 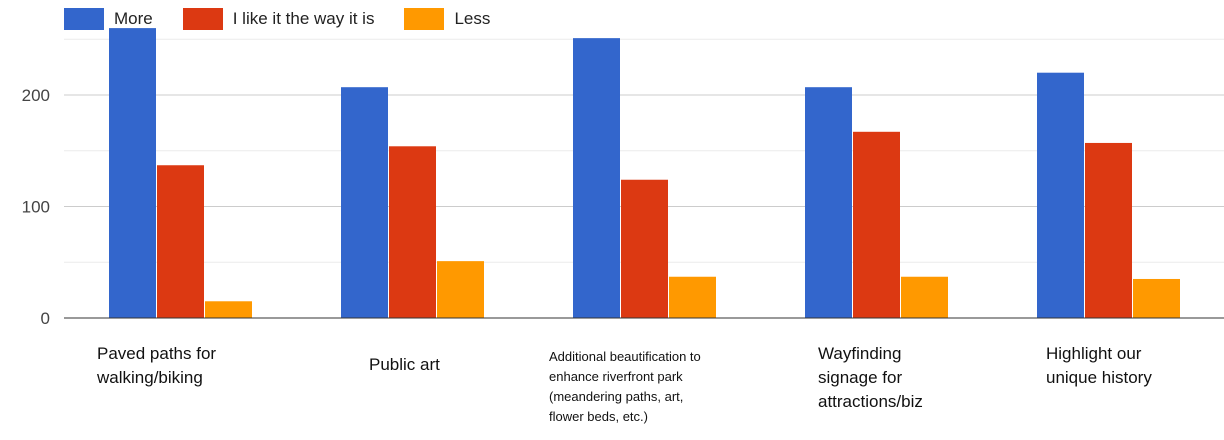 I want to click on y-axis-ticks: 0 100 200, so click(x=36, y=207).